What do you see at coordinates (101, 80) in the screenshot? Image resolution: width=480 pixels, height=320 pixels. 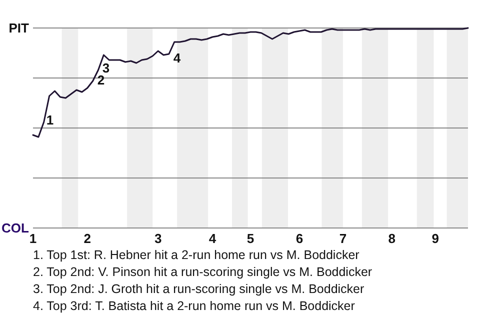 I see `annotation: 2` at bounding box center [101, 80].